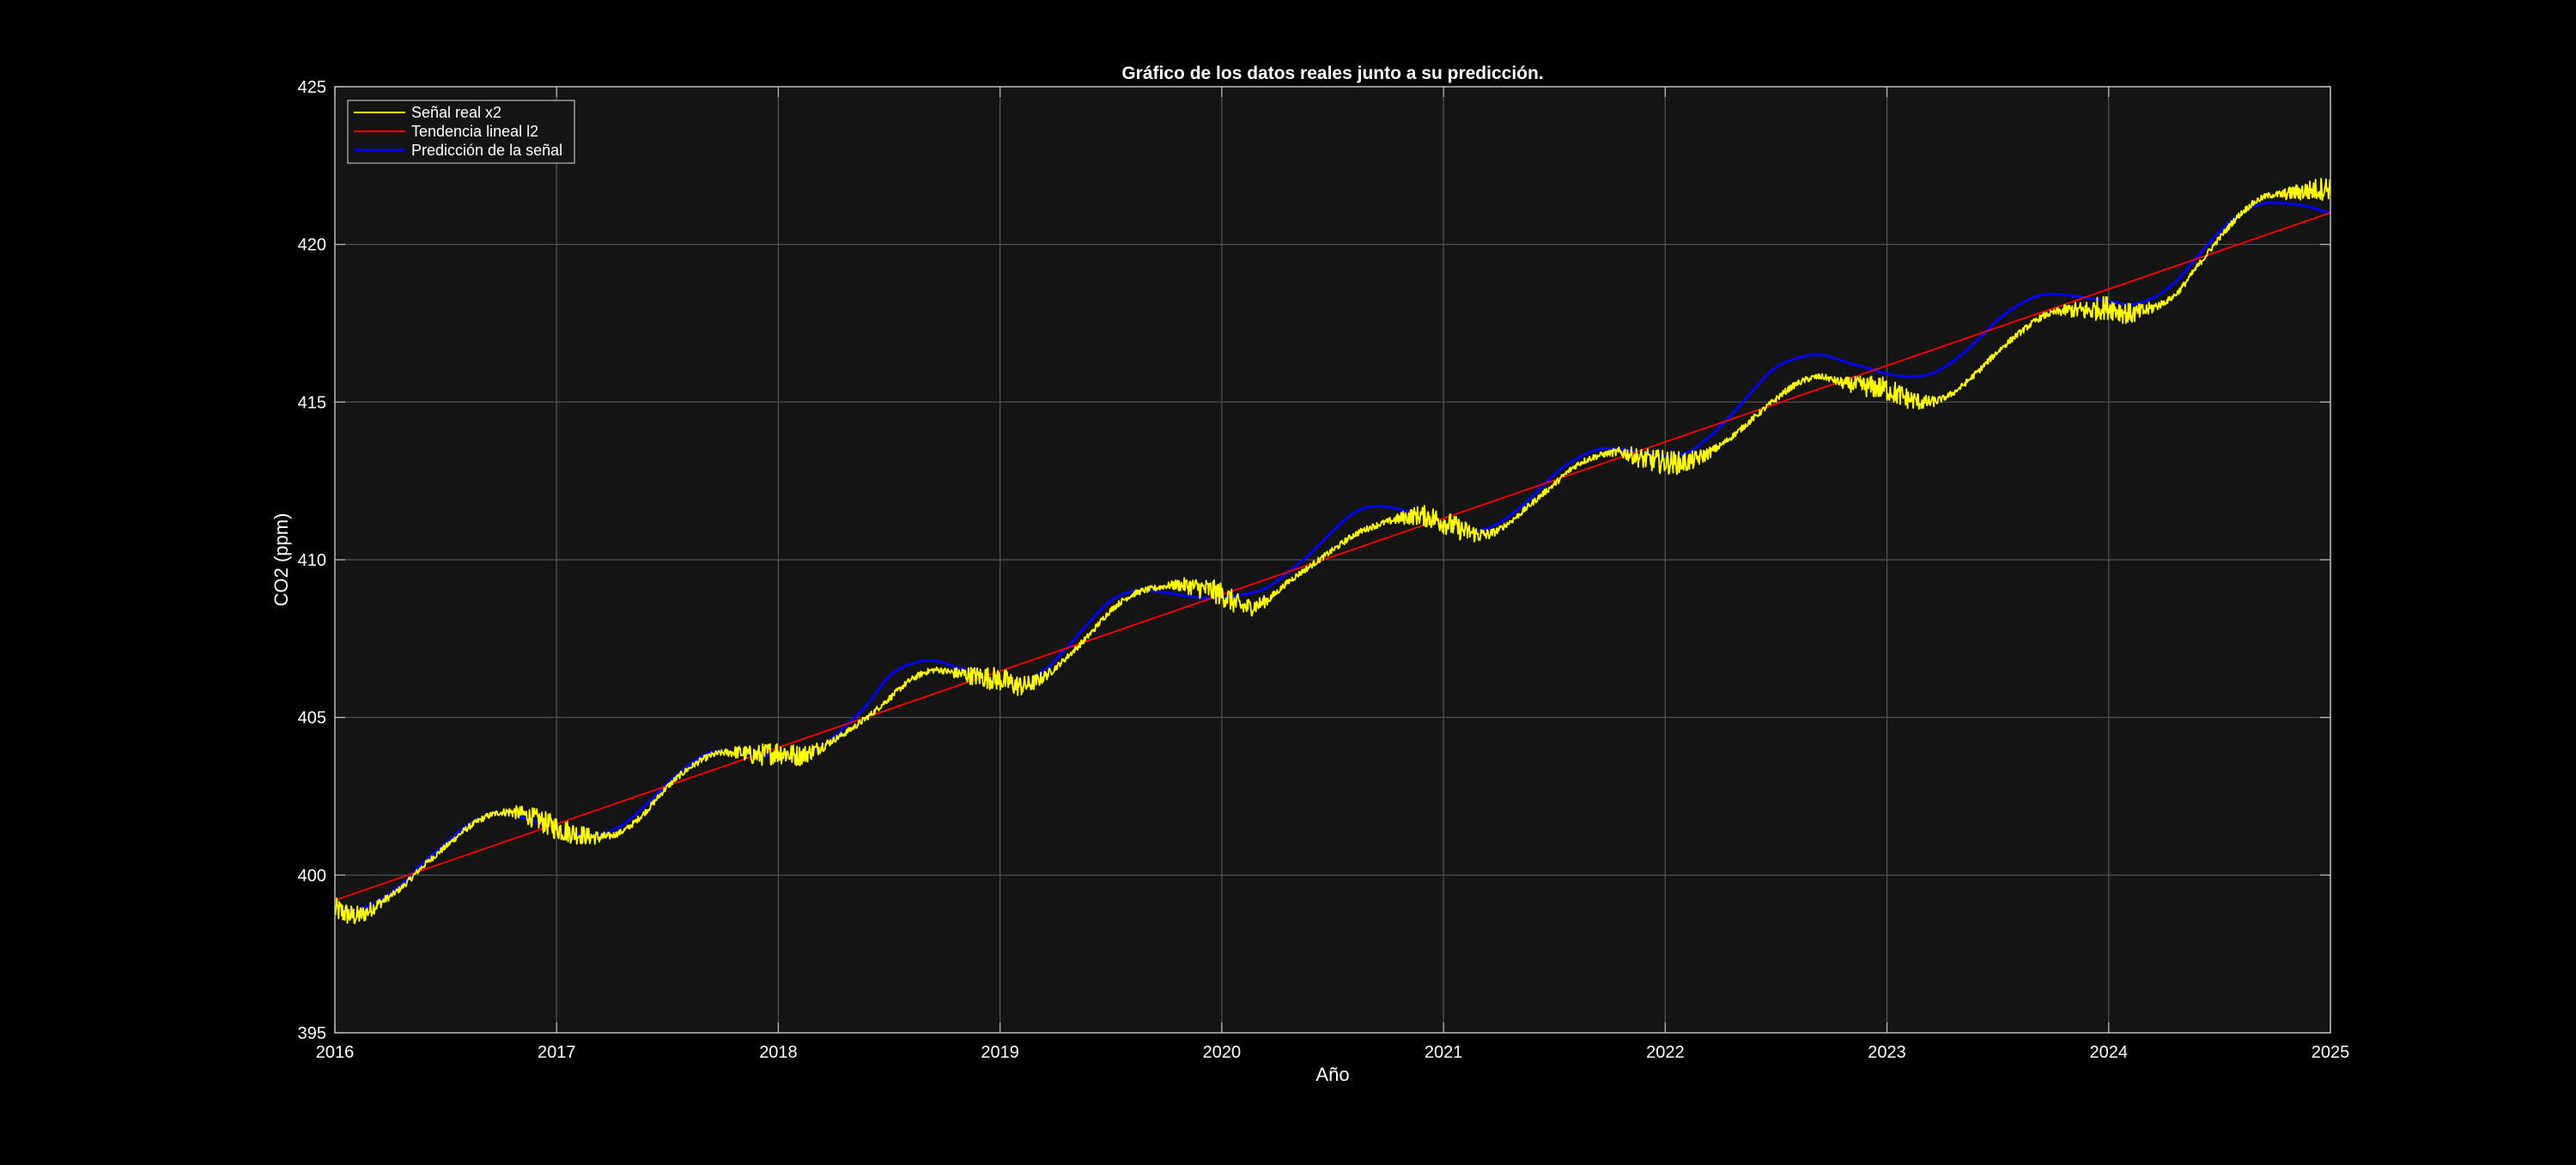  Describe the element at coordinates (312, 246) in the screenshot. I see `y-tick-label: 420` at that location.